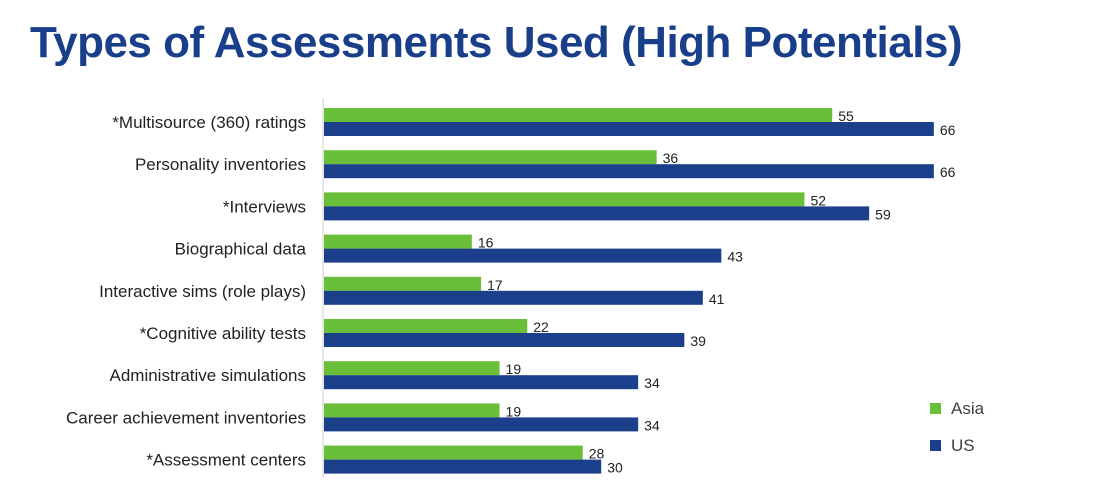 This screenshot has height=482, width=1110. Describe the element at coordinates (495, 285) in the screenshot. I see `value-label-asia: 17` at that location.